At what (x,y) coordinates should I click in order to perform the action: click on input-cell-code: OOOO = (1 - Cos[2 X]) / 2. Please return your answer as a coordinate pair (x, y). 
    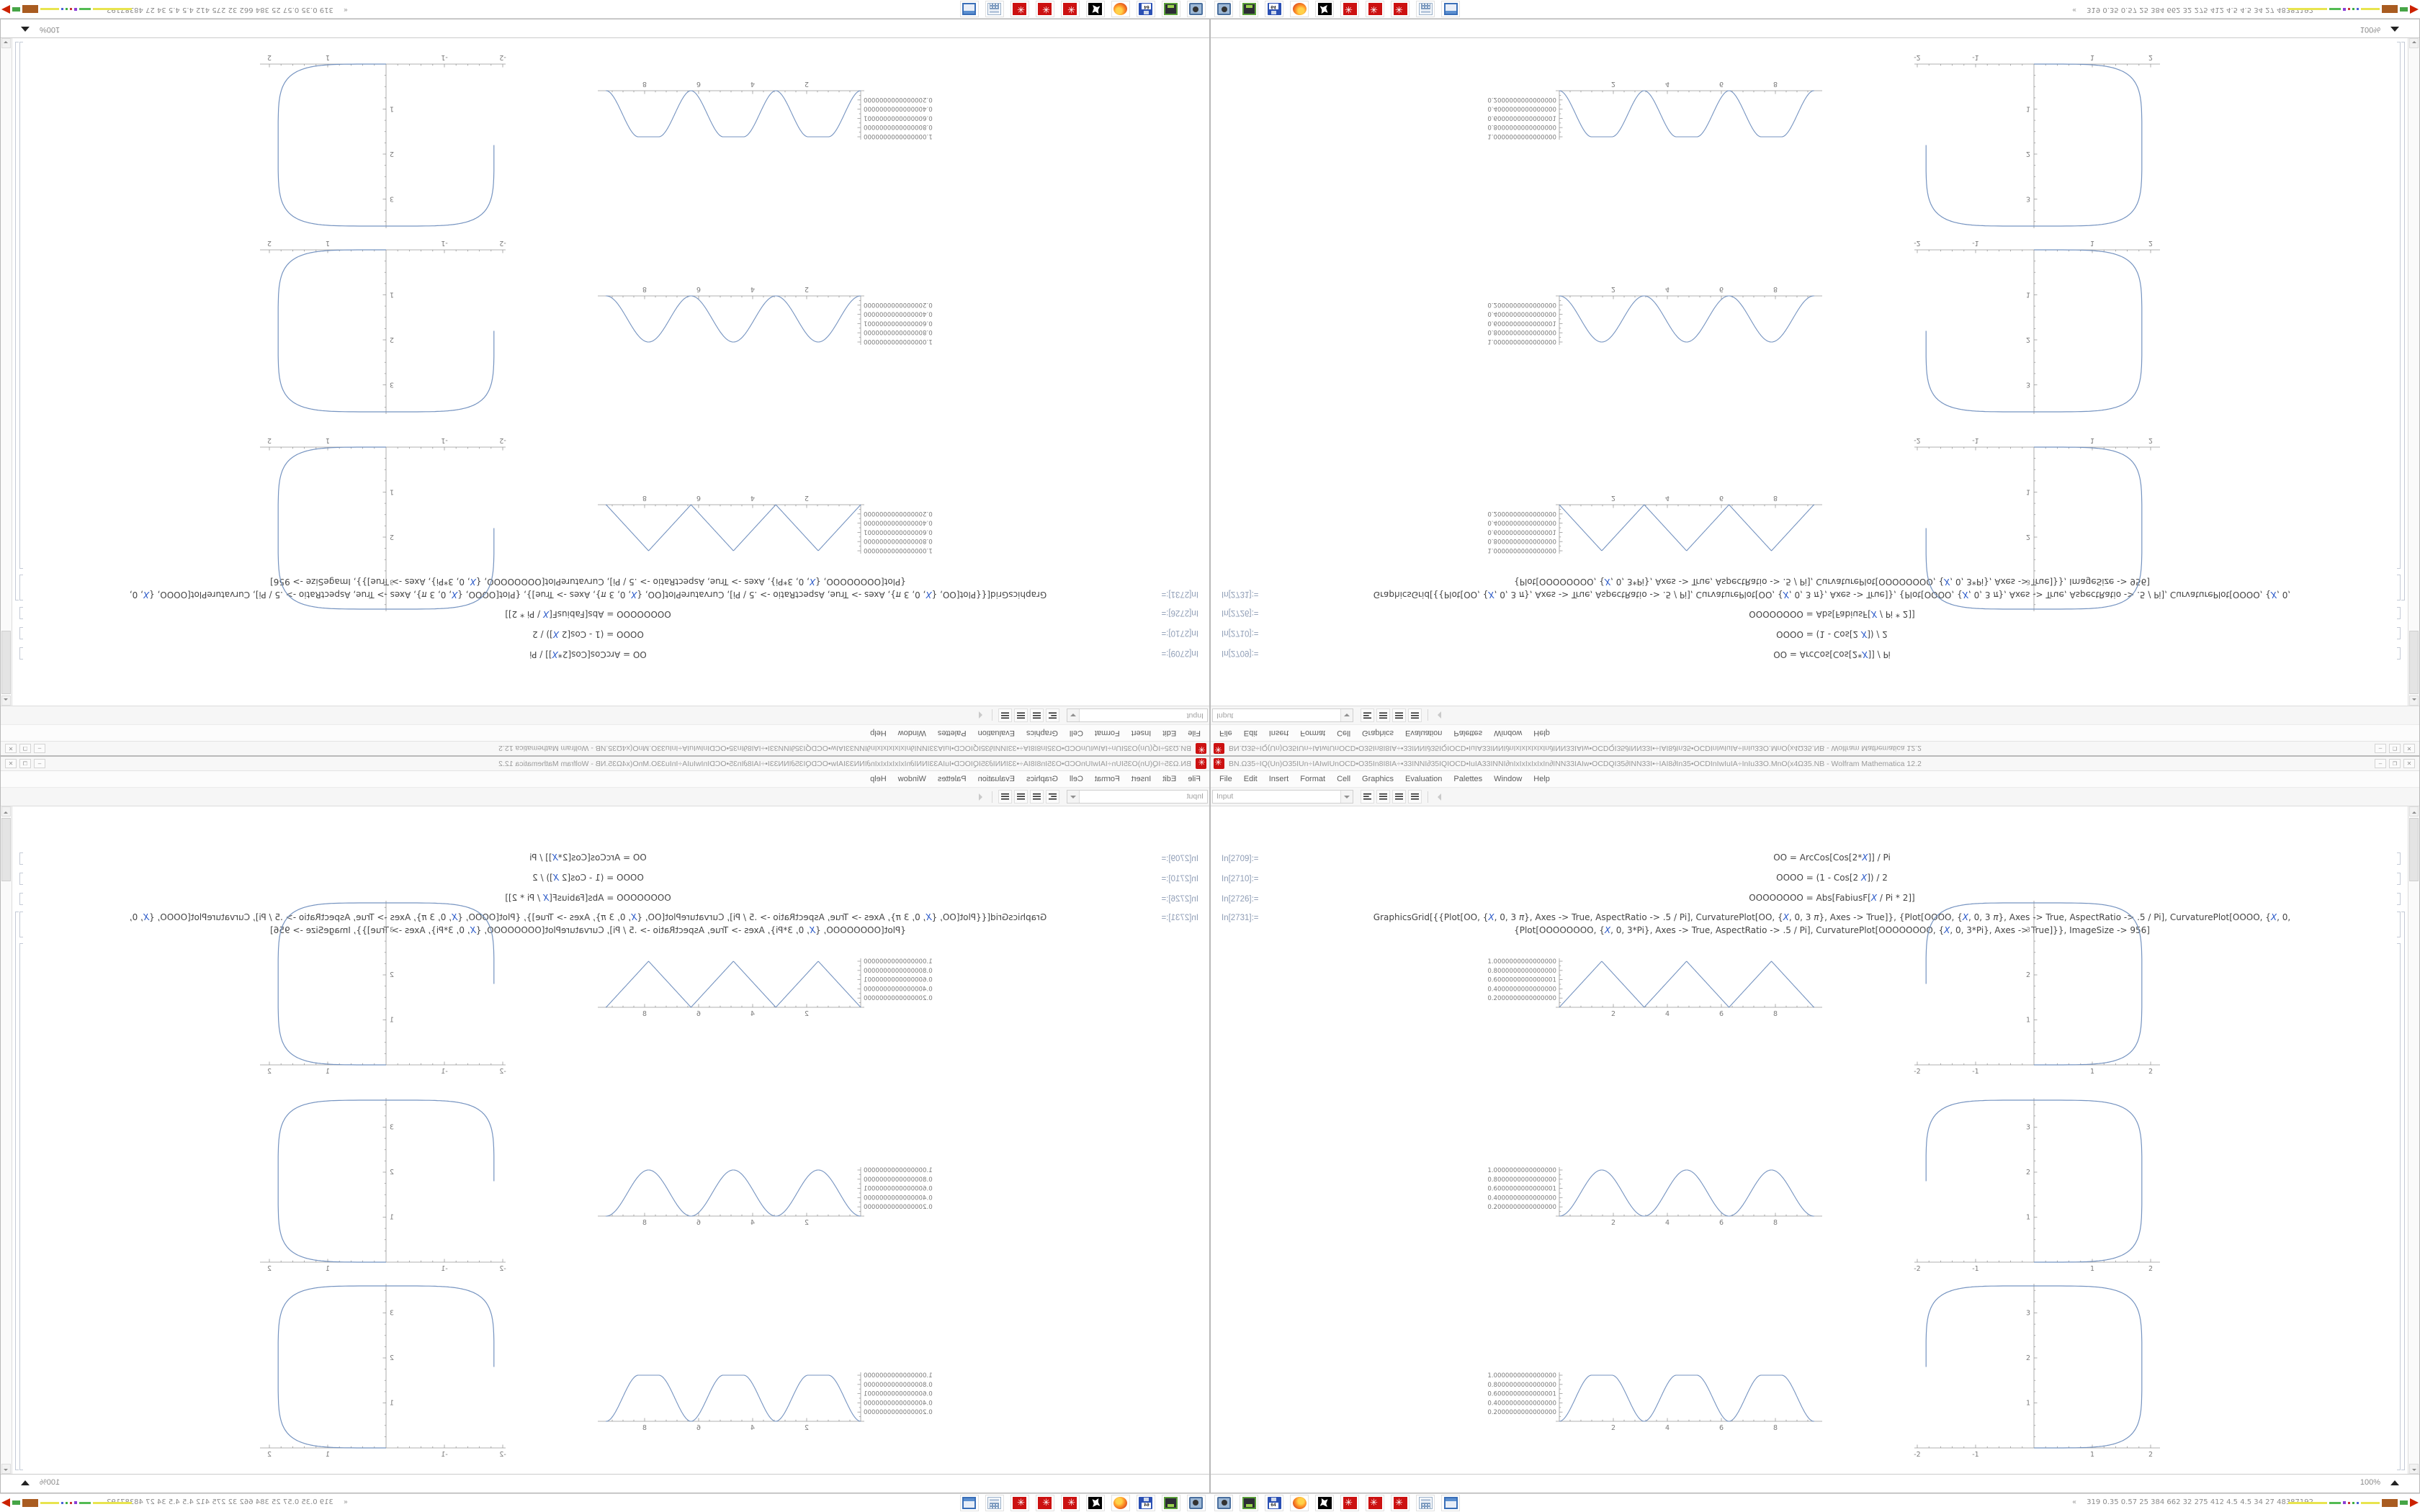
    Looking at the image, I should click on (1832, 878).